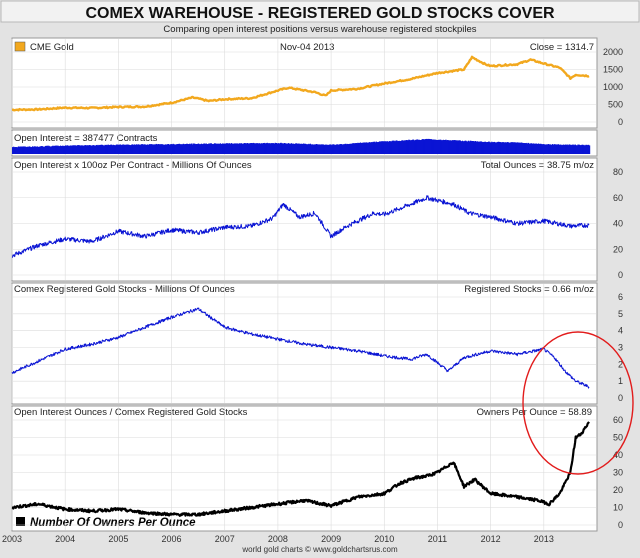  What do you see at coordinates (615, 105) in the screenshot?
I see `y-tick-label: 500` at bounding box center [615, 105].